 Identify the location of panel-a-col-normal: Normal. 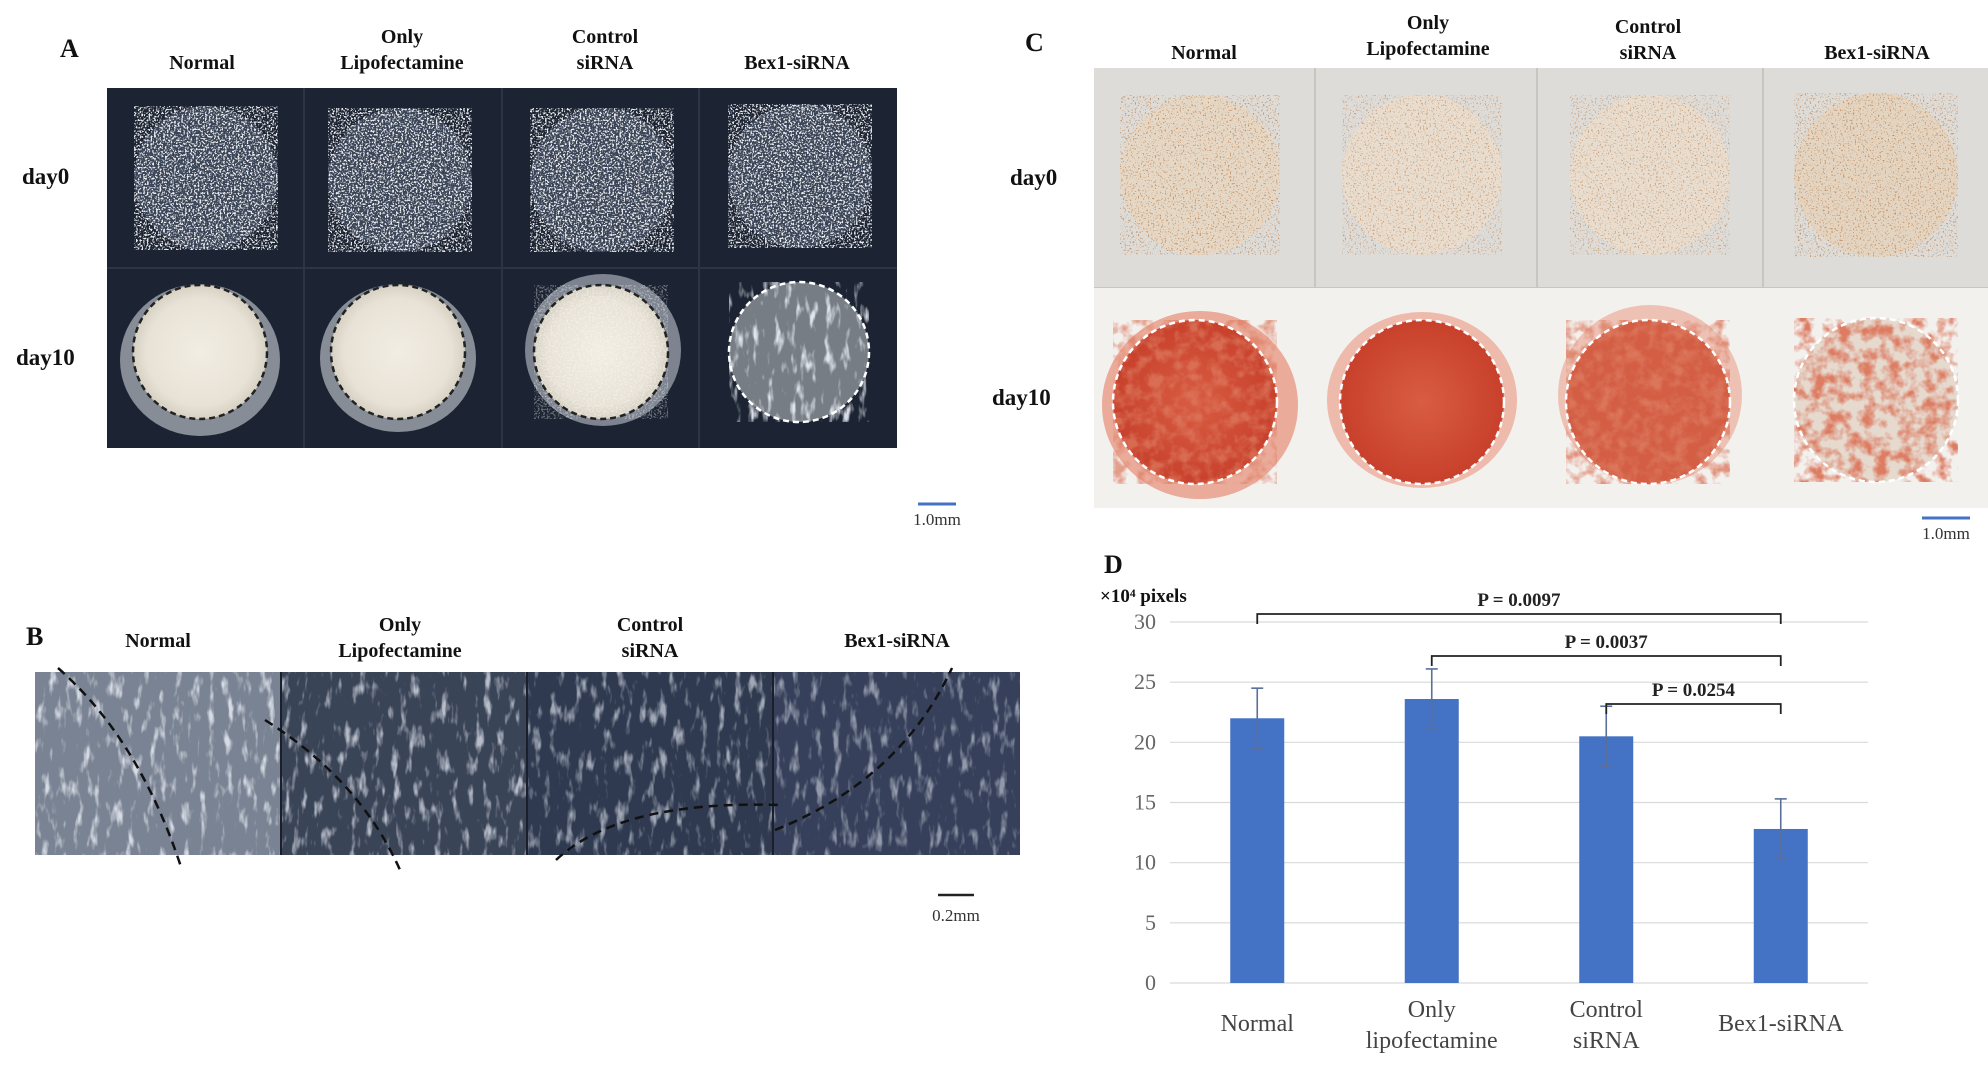
(202, 63).